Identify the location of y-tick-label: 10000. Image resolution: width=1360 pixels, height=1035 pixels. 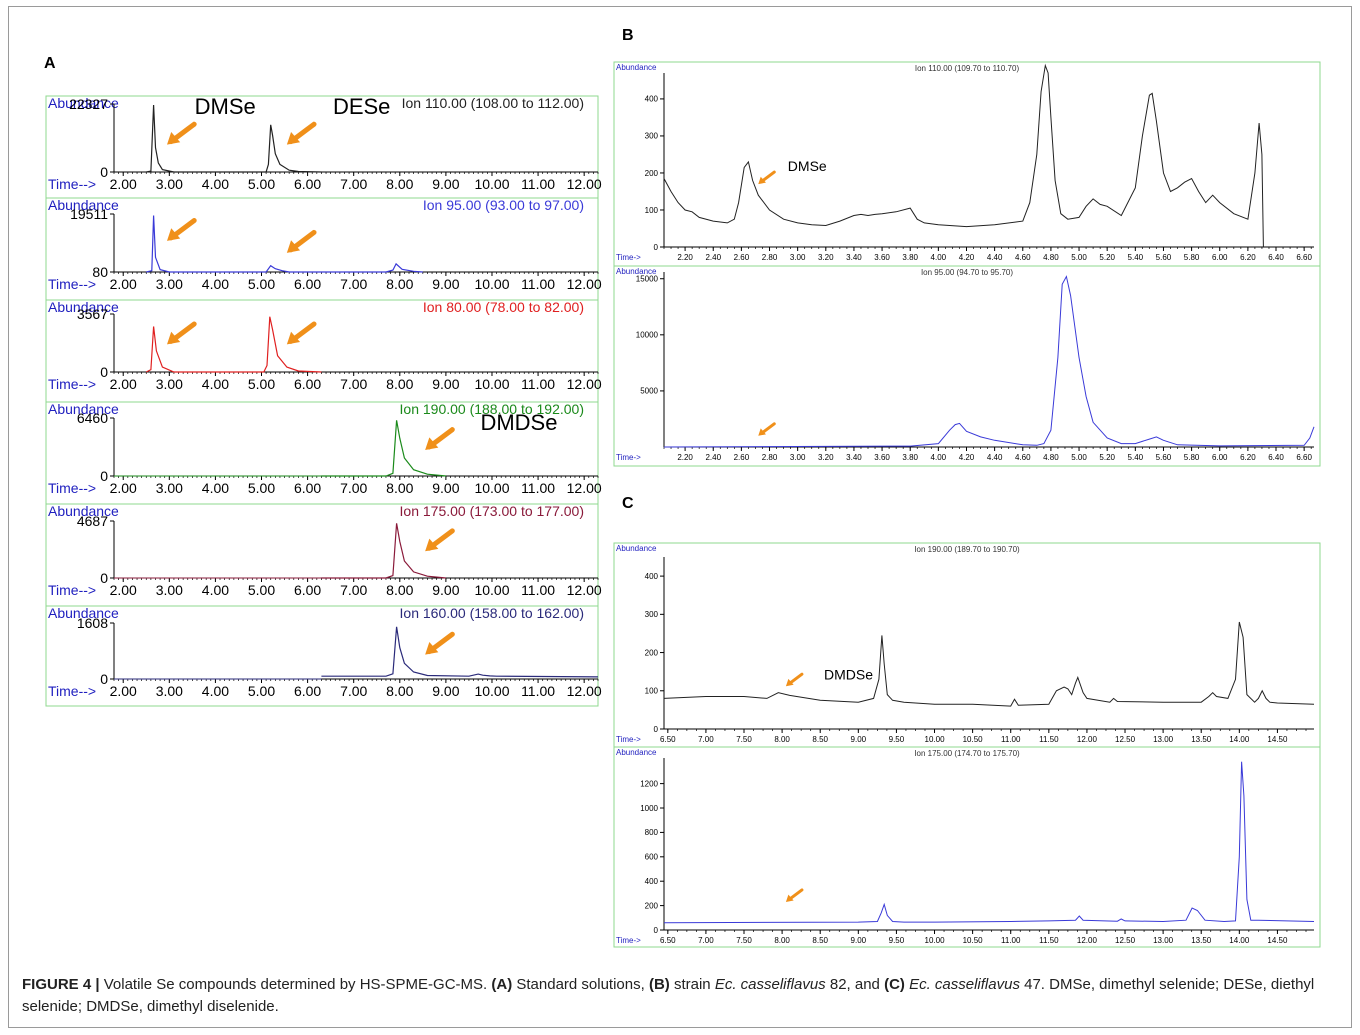
(647, 335).